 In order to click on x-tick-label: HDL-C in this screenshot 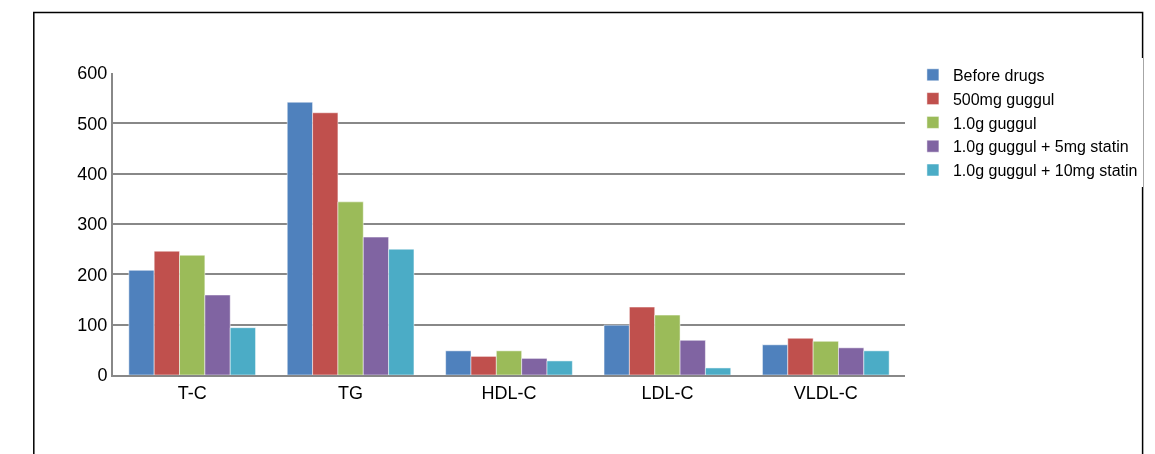, I will do `click(509, 392)`.